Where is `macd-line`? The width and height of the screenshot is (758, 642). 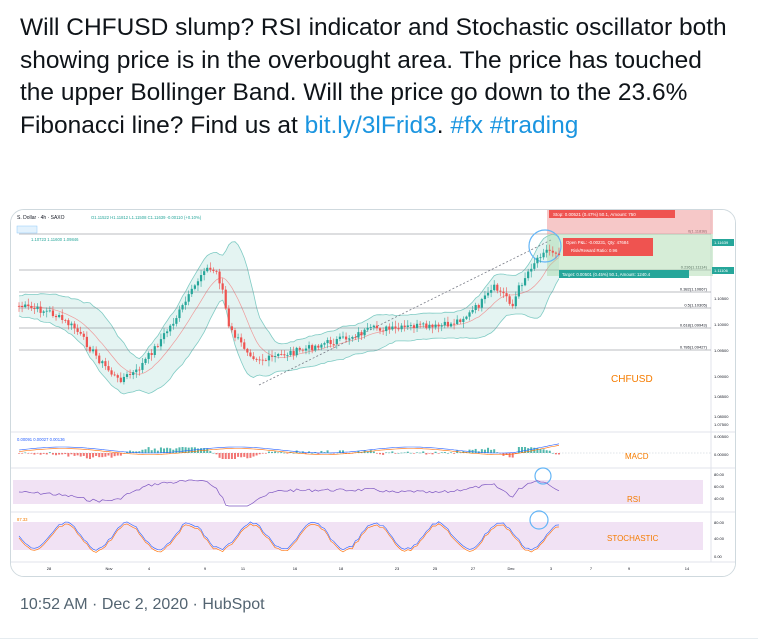
macd-line is located at coordinates (289, 448).